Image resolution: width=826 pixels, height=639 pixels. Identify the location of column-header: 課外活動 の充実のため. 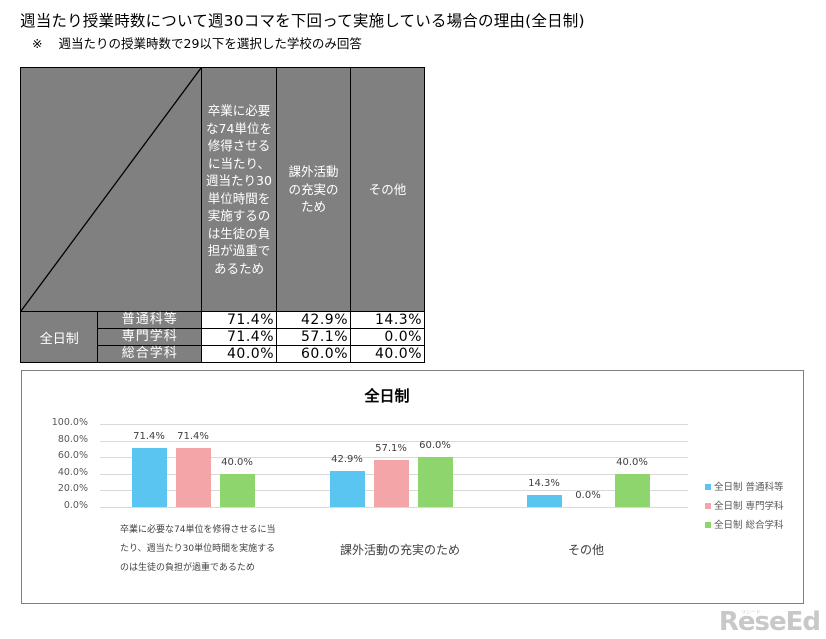
(313, 189).